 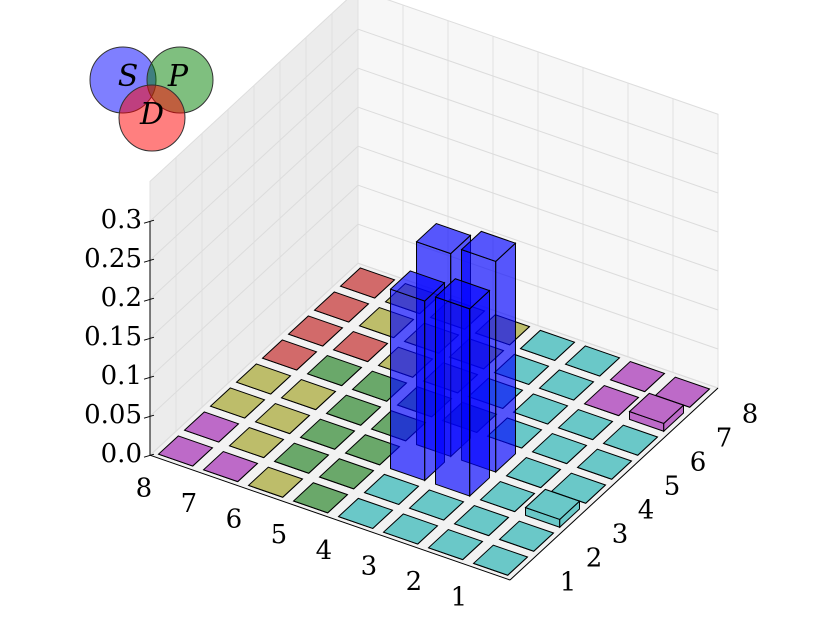 What do you see at coordinates (178, 76) in the screenshot?
I see `legend-label: P` at bounding box center [178, 76].